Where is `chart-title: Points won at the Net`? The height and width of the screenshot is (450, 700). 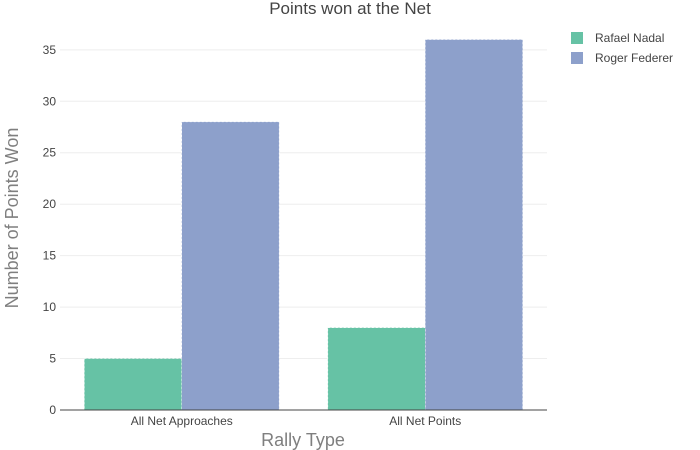
chart-title: Points won at the Net is located at coordinates (350, 9).